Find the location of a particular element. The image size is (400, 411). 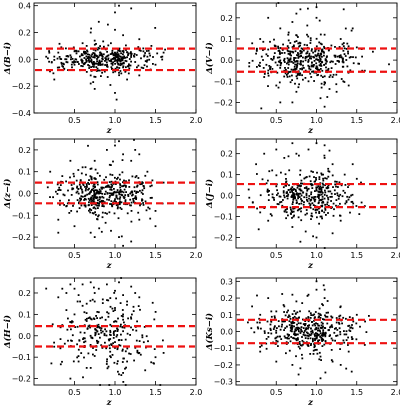

y-tick-label: 0.1 is located at coordinates (226, 175).